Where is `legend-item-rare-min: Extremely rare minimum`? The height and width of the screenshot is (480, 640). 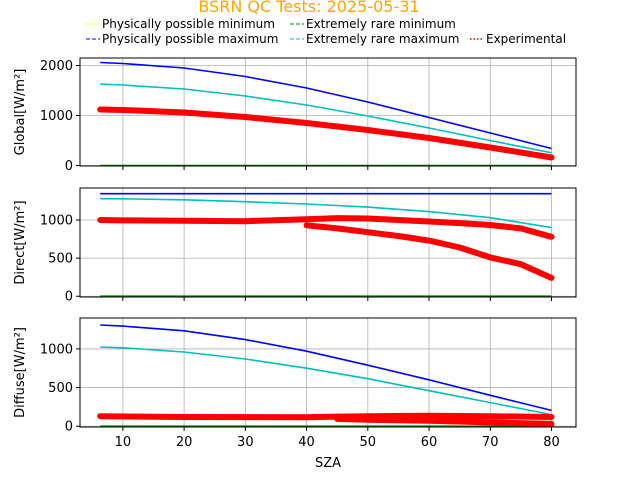
legend-item-rare-min: Extremely rare minimum is located at coordinates (373, 24).